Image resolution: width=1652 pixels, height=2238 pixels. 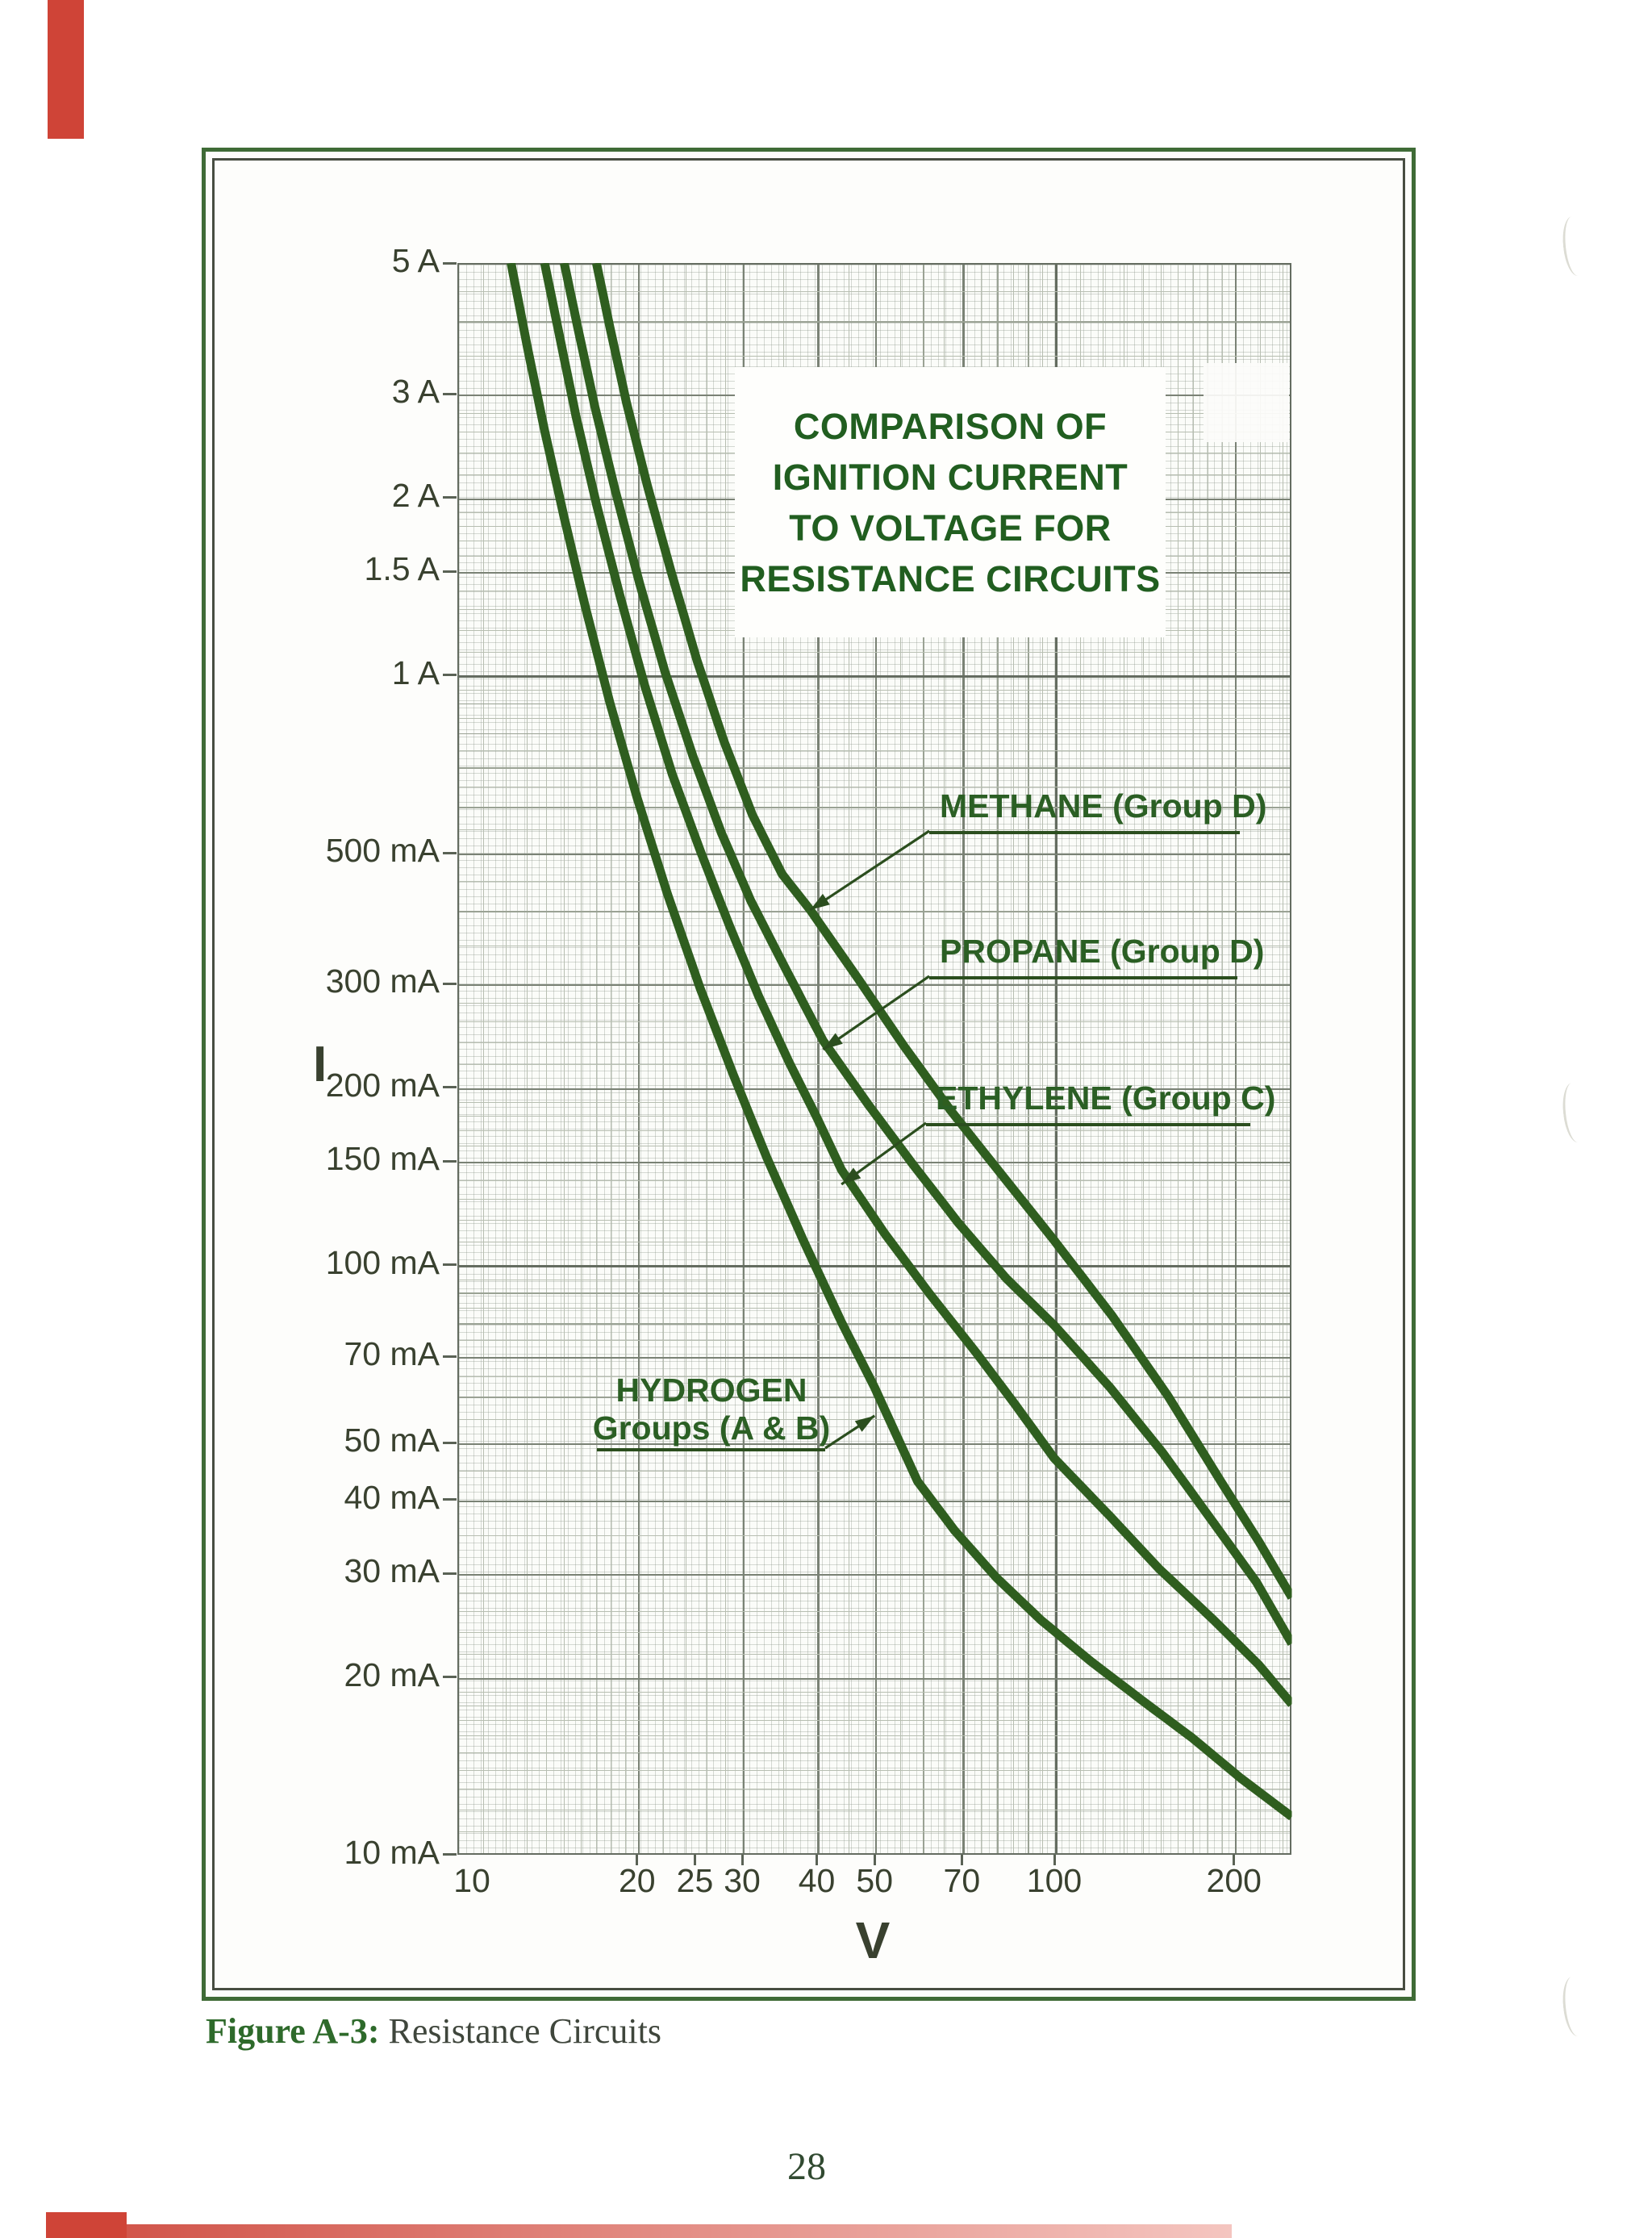 What do you see at coordinates (471, 1881) in the screenshot?
I see `x-tick-label: 10` at bounding box center [471, 1881].